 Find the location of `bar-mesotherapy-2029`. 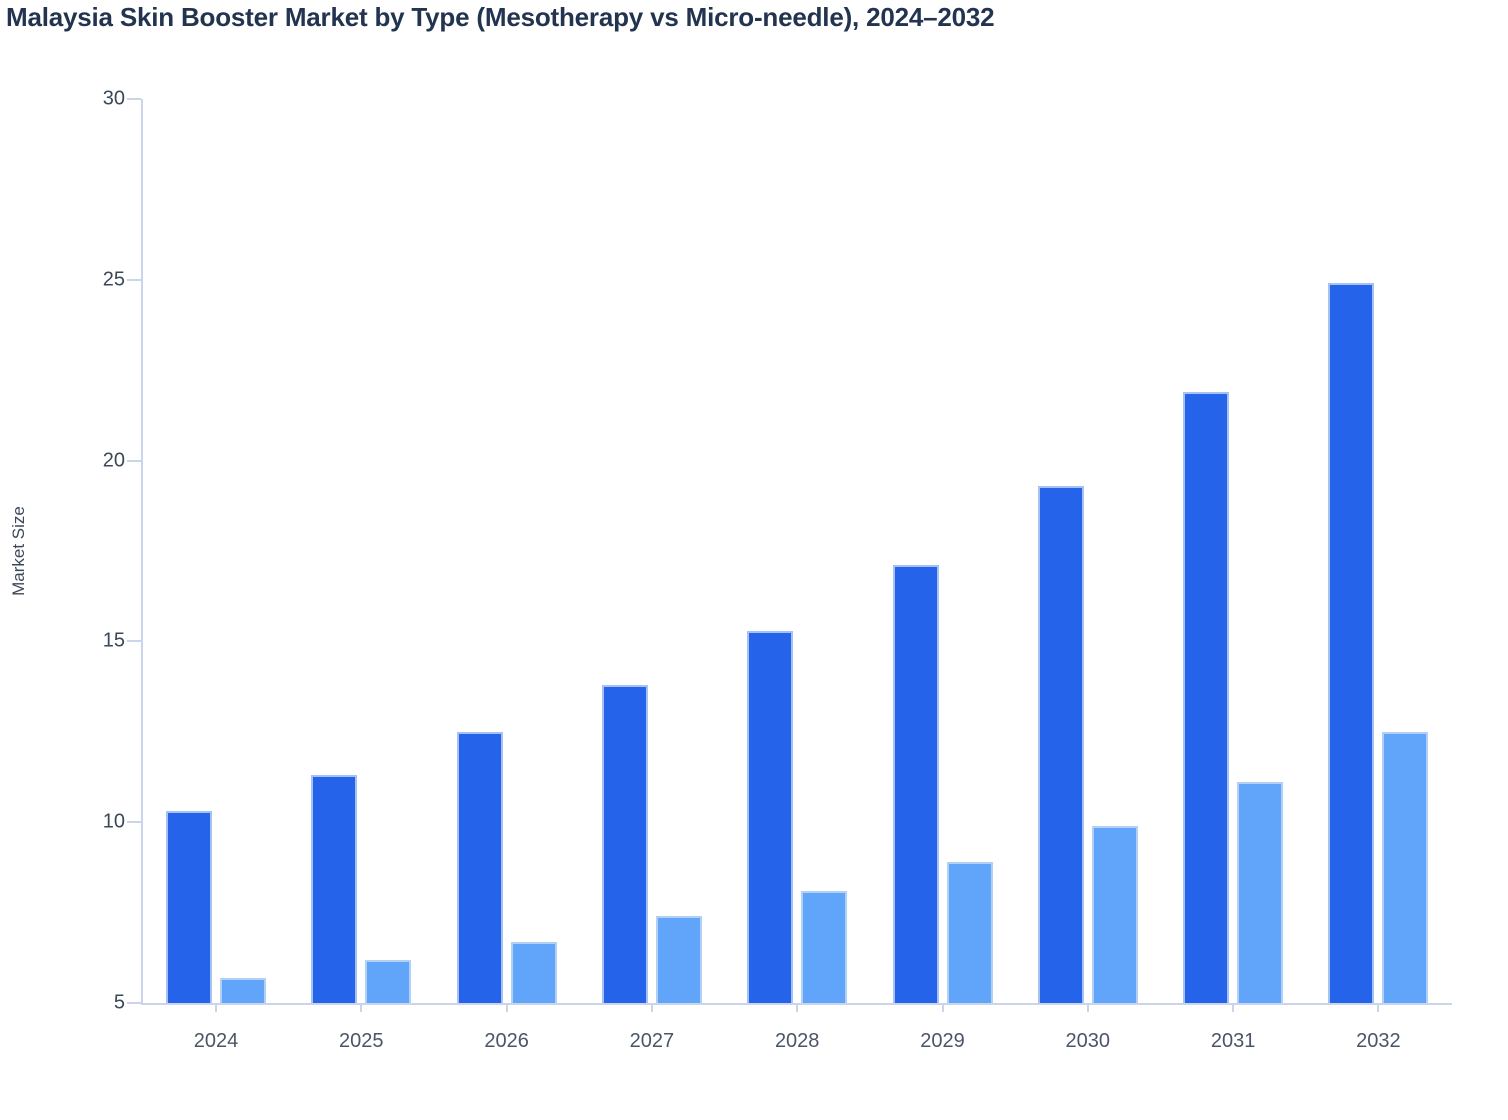

bar-mesotherapy-2029 is located at coordinates (915, 784).